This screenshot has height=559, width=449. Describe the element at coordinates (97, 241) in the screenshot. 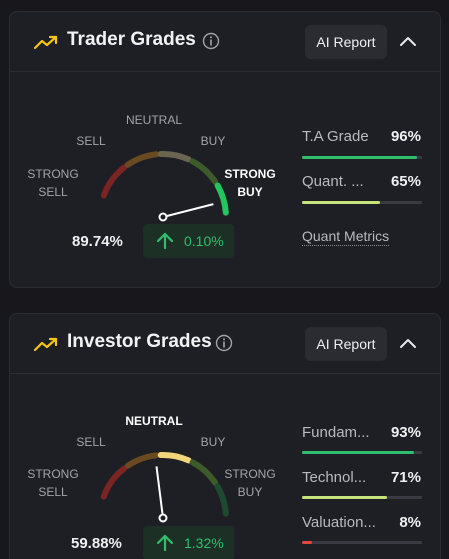

I see `score-value: 89.74%` at that location.